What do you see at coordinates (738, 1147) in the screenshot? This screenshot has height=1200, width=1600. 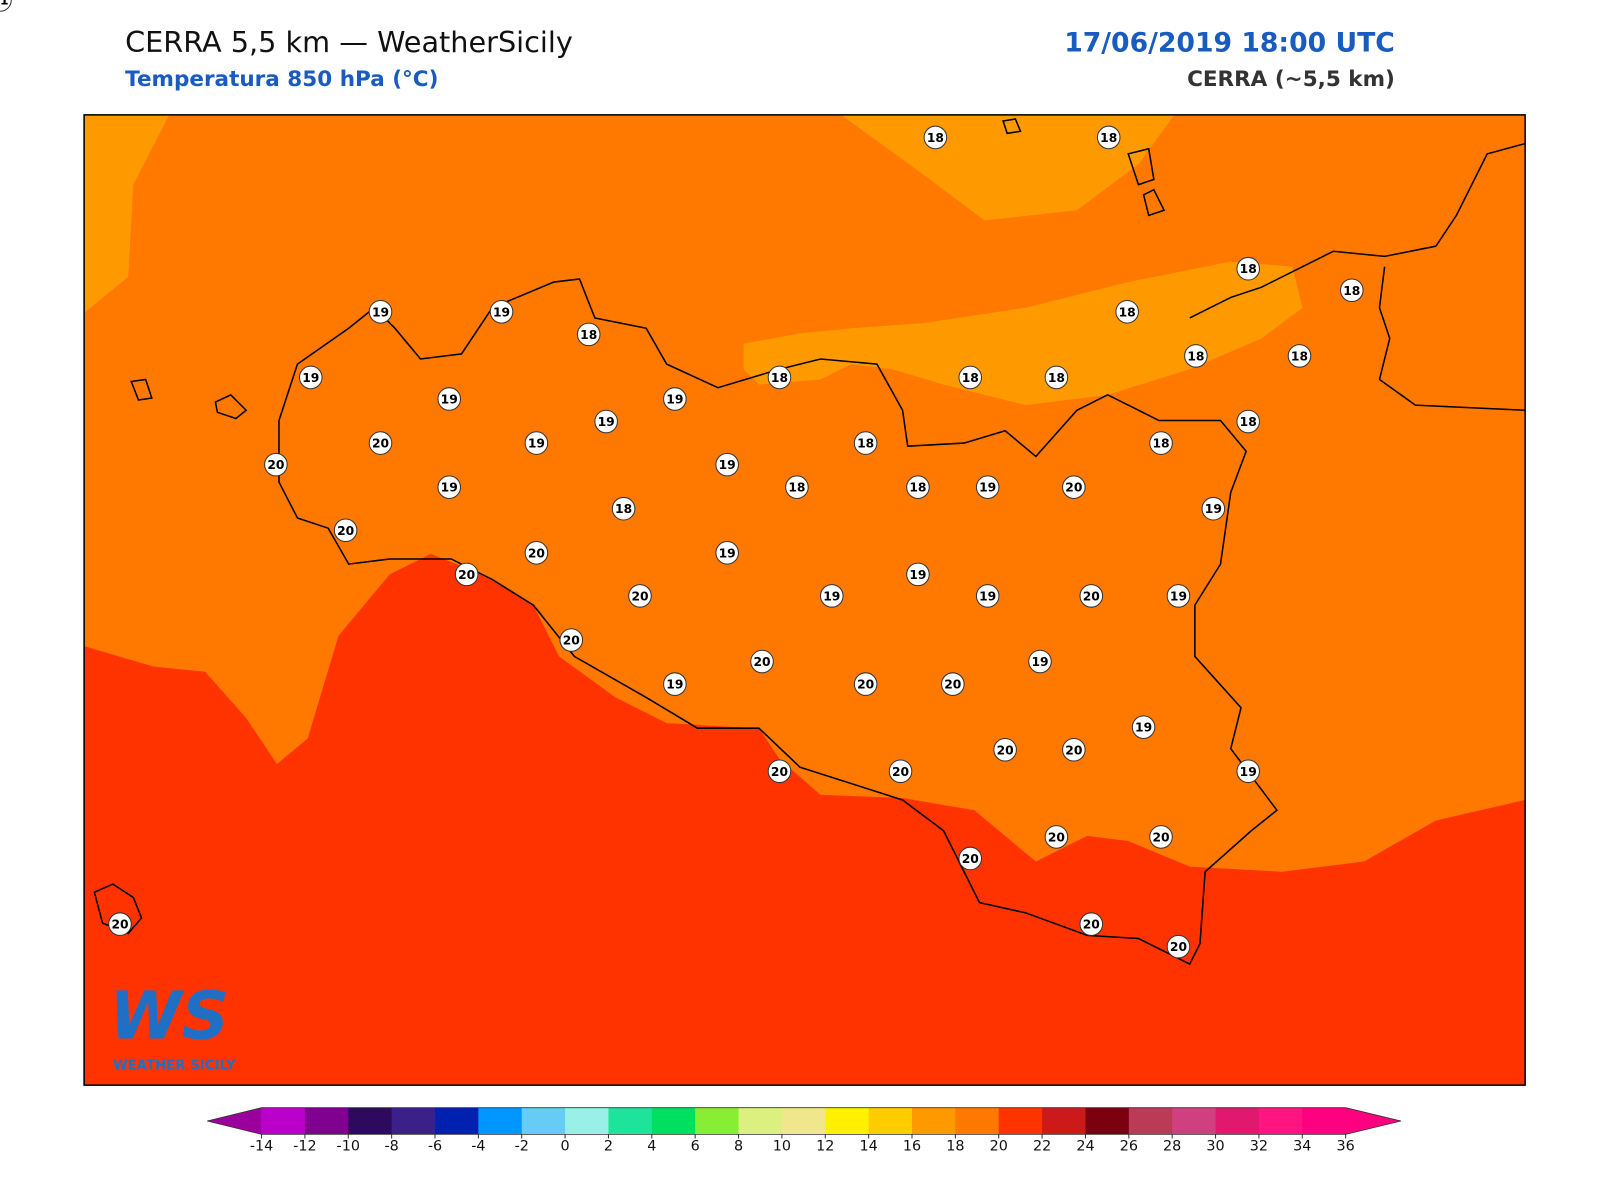 I see `colorbar-tick-label: 8` at bounding box center [738, 1147].